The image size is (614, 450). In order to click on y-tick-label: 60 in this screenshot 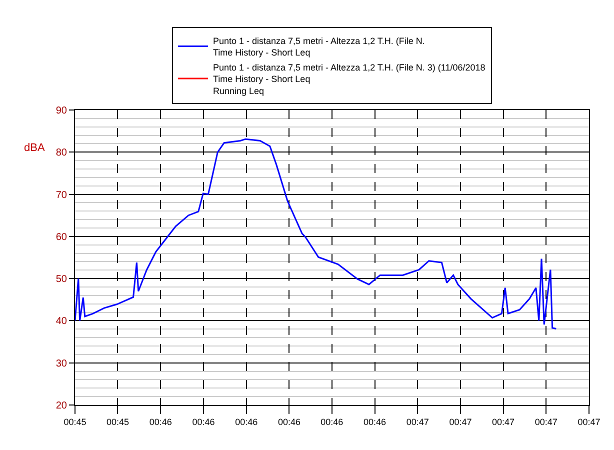, I will do `click(62, 237)`.